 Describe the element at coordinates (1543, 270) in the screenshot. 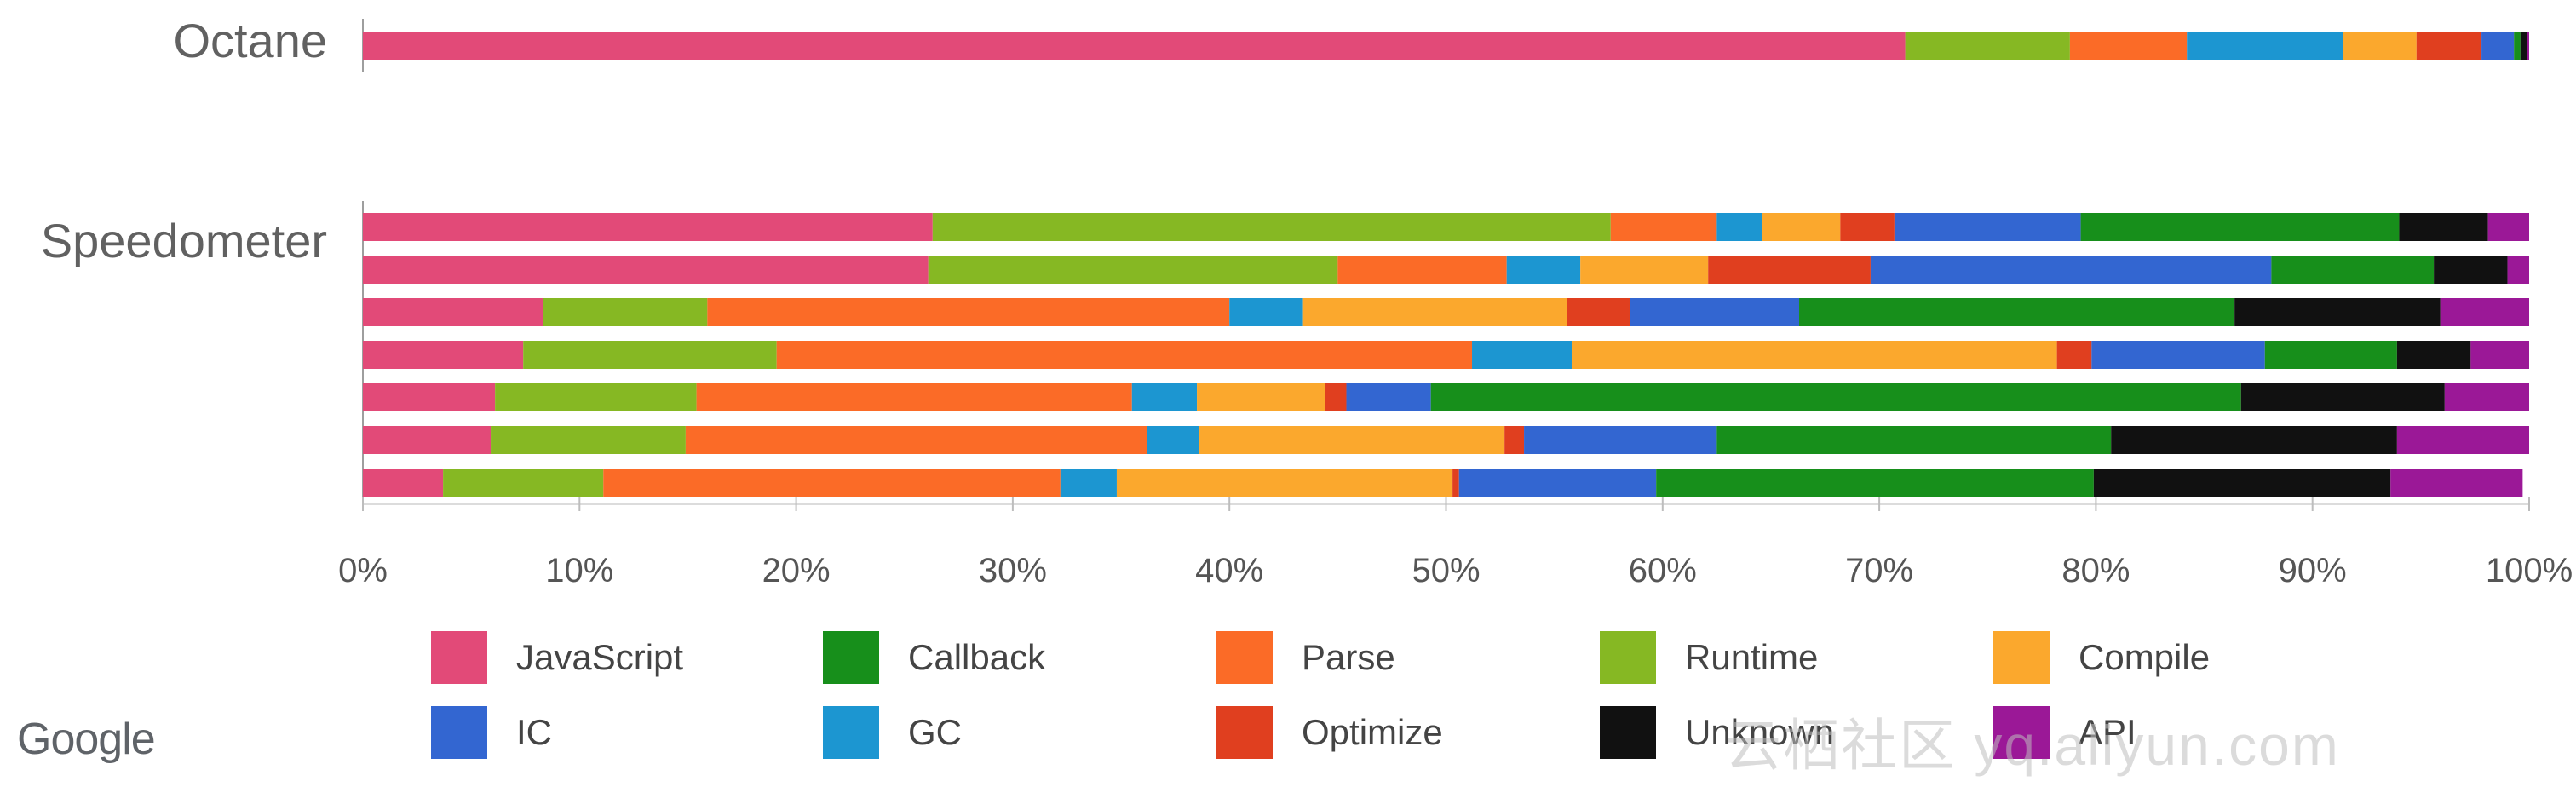

I see `bar-segment-speedometer-2-gc` at that location.